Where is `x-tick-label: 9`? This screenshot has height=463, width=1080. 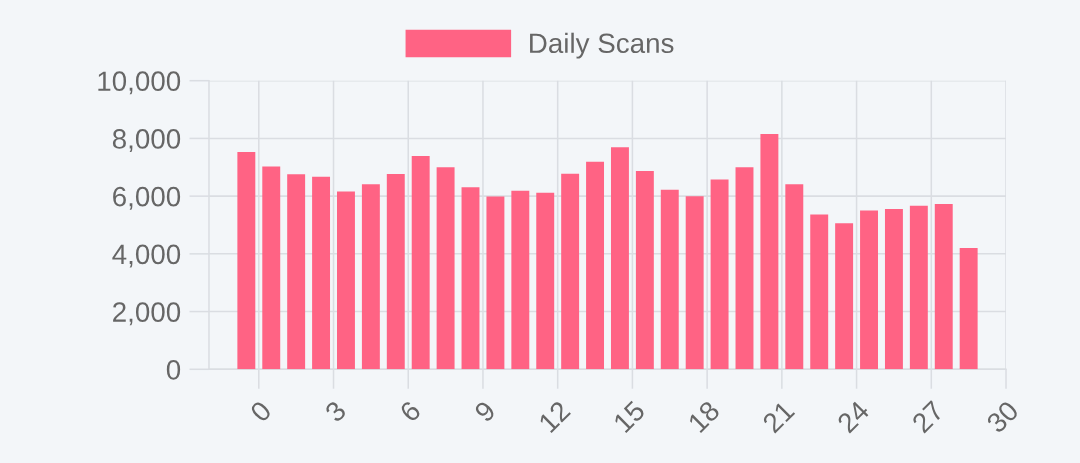
x-tick-label: 9 is located at coordinates (485, 411).